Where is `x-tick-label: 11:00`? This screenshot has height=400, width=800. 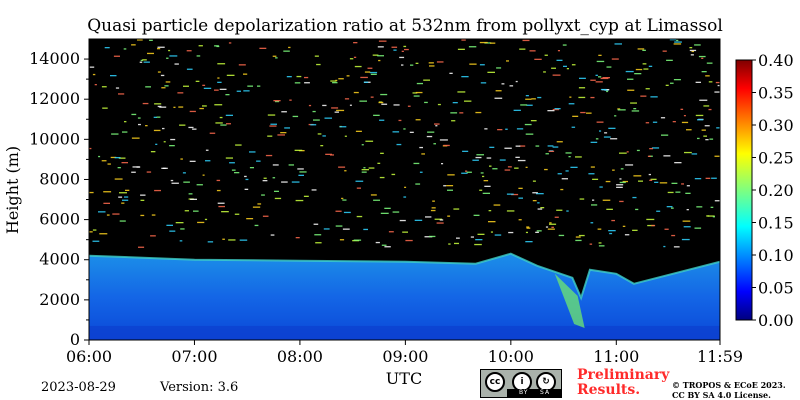 x-tick-label: 11:00 is located at coordinates (616, 356).